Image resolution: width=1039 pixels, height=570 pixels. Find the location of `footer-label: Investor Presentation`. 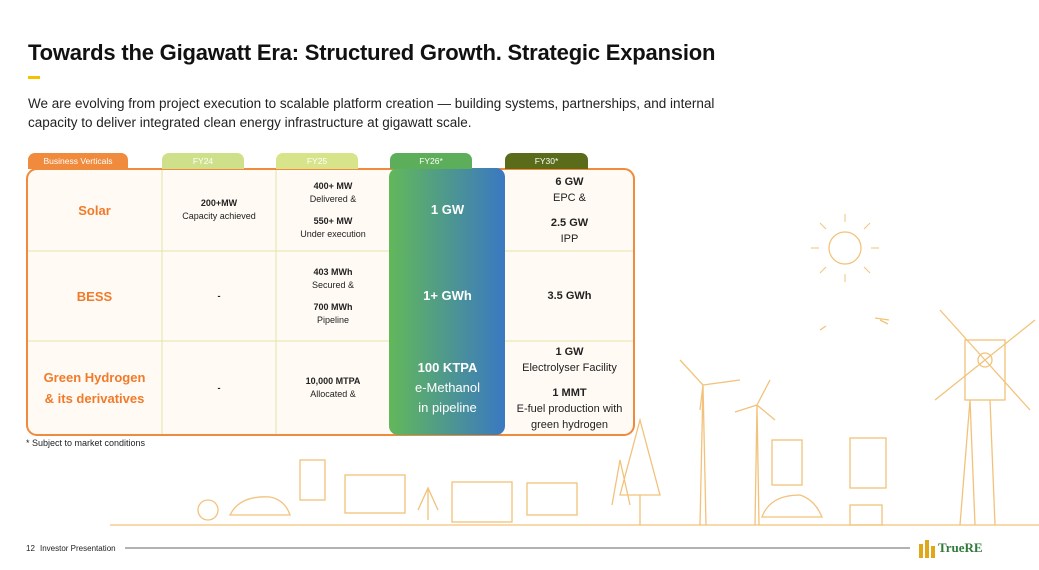

footer-label: Investor Presentation is located at coordinates (78, 548).